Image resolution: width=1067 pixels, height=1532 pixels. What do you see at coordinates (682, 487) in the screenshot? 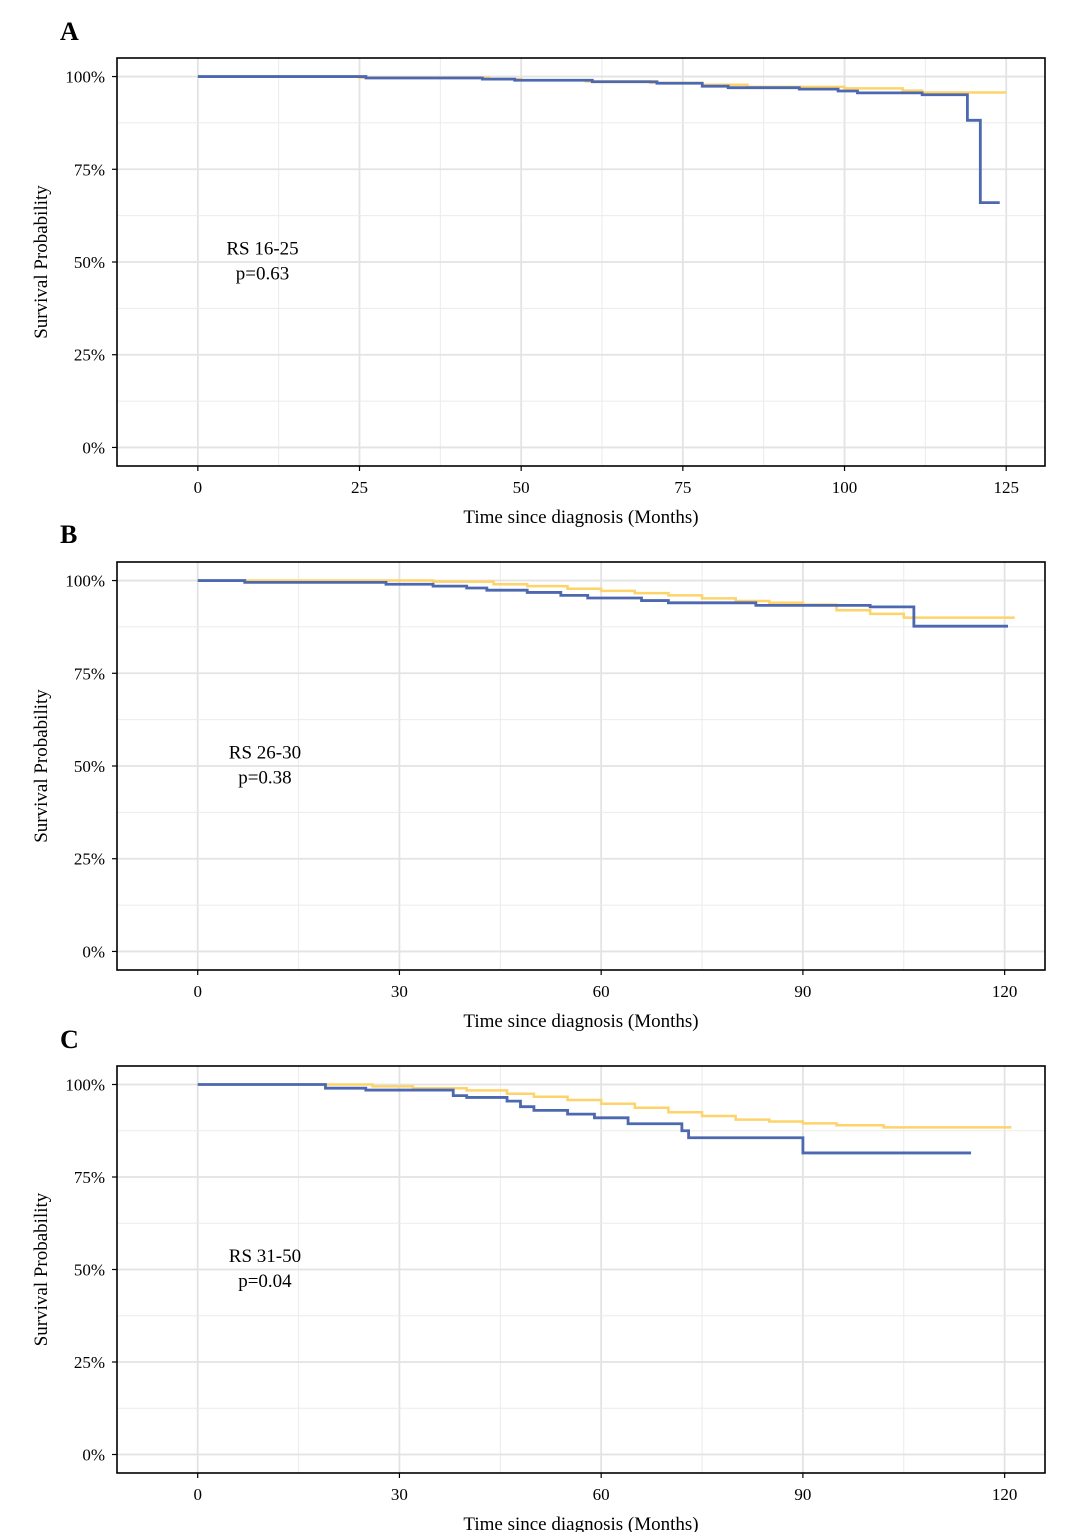
I see `x-tick-label: 75` at bounding box center [682, 487].